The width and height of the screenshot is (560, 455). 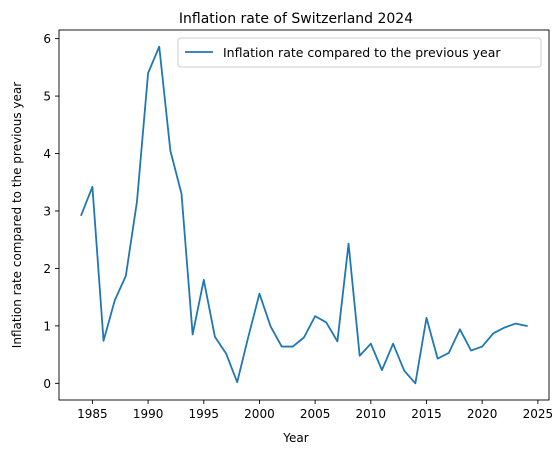 What do you see at coordinates (295, 438) in the screenshot?
I see `x-axis-label: Year` at bounding box center [295, 438].